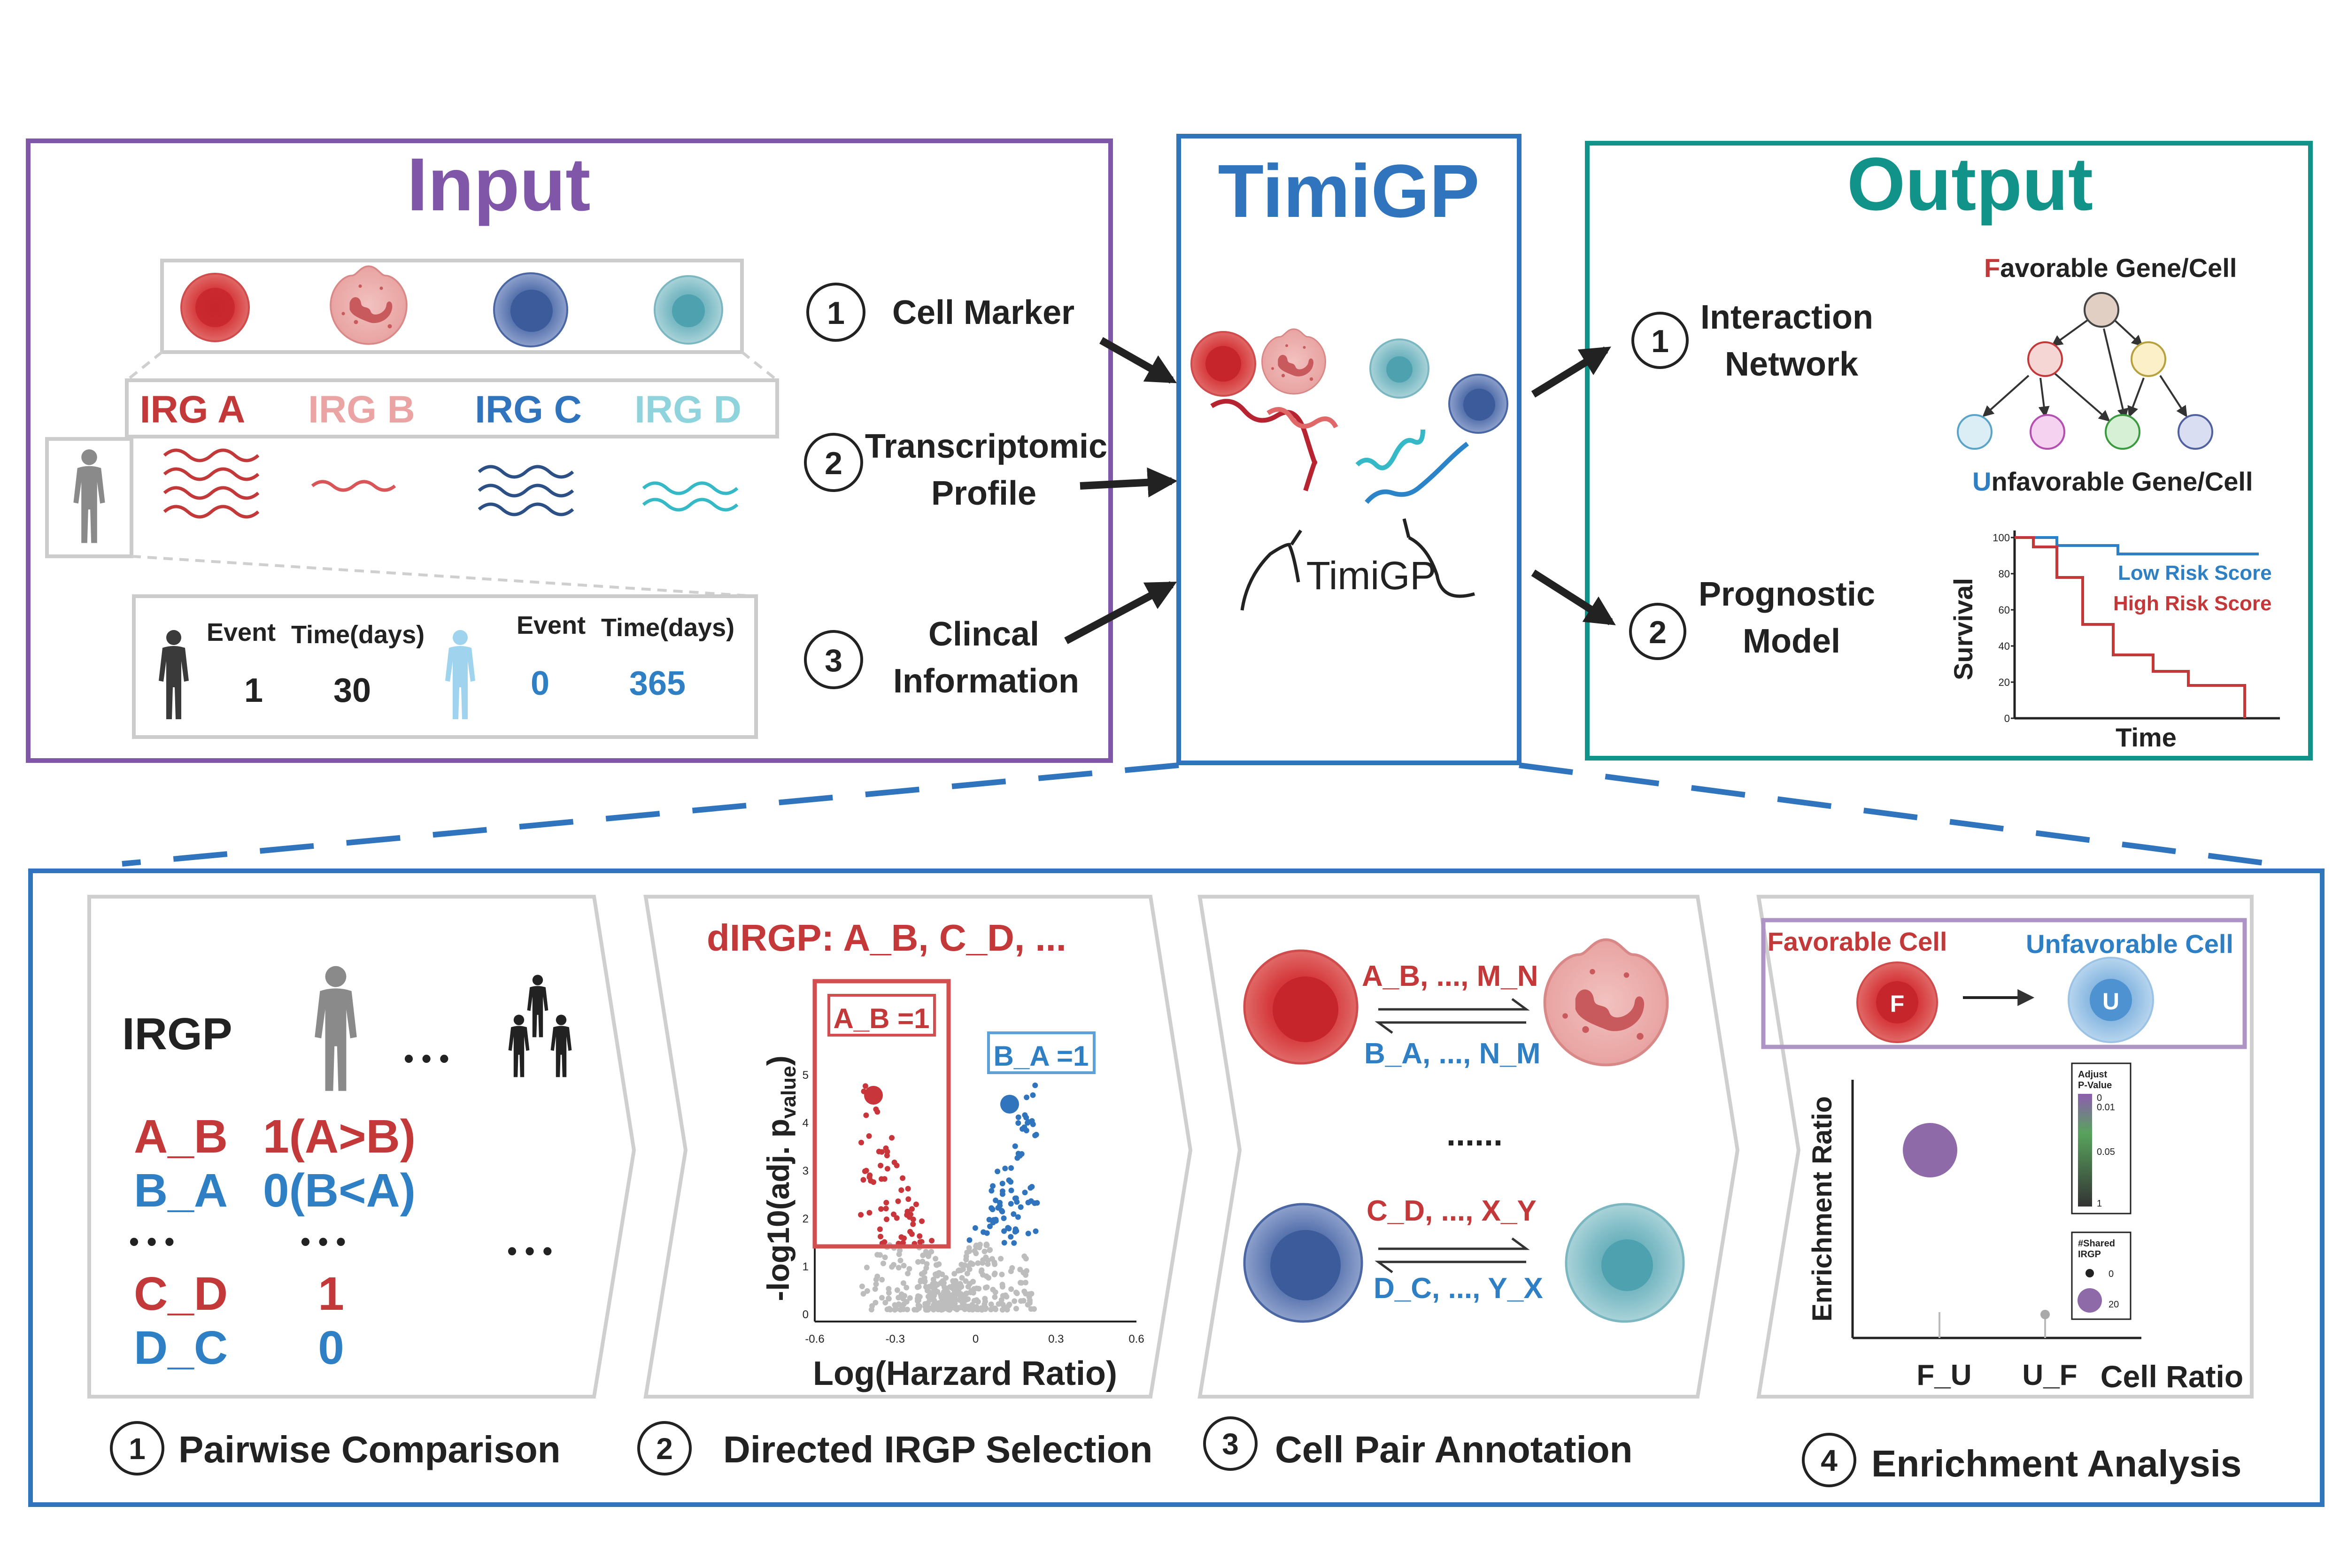  I want to click on xcat-fu: F_U, so click(1944, 1375).